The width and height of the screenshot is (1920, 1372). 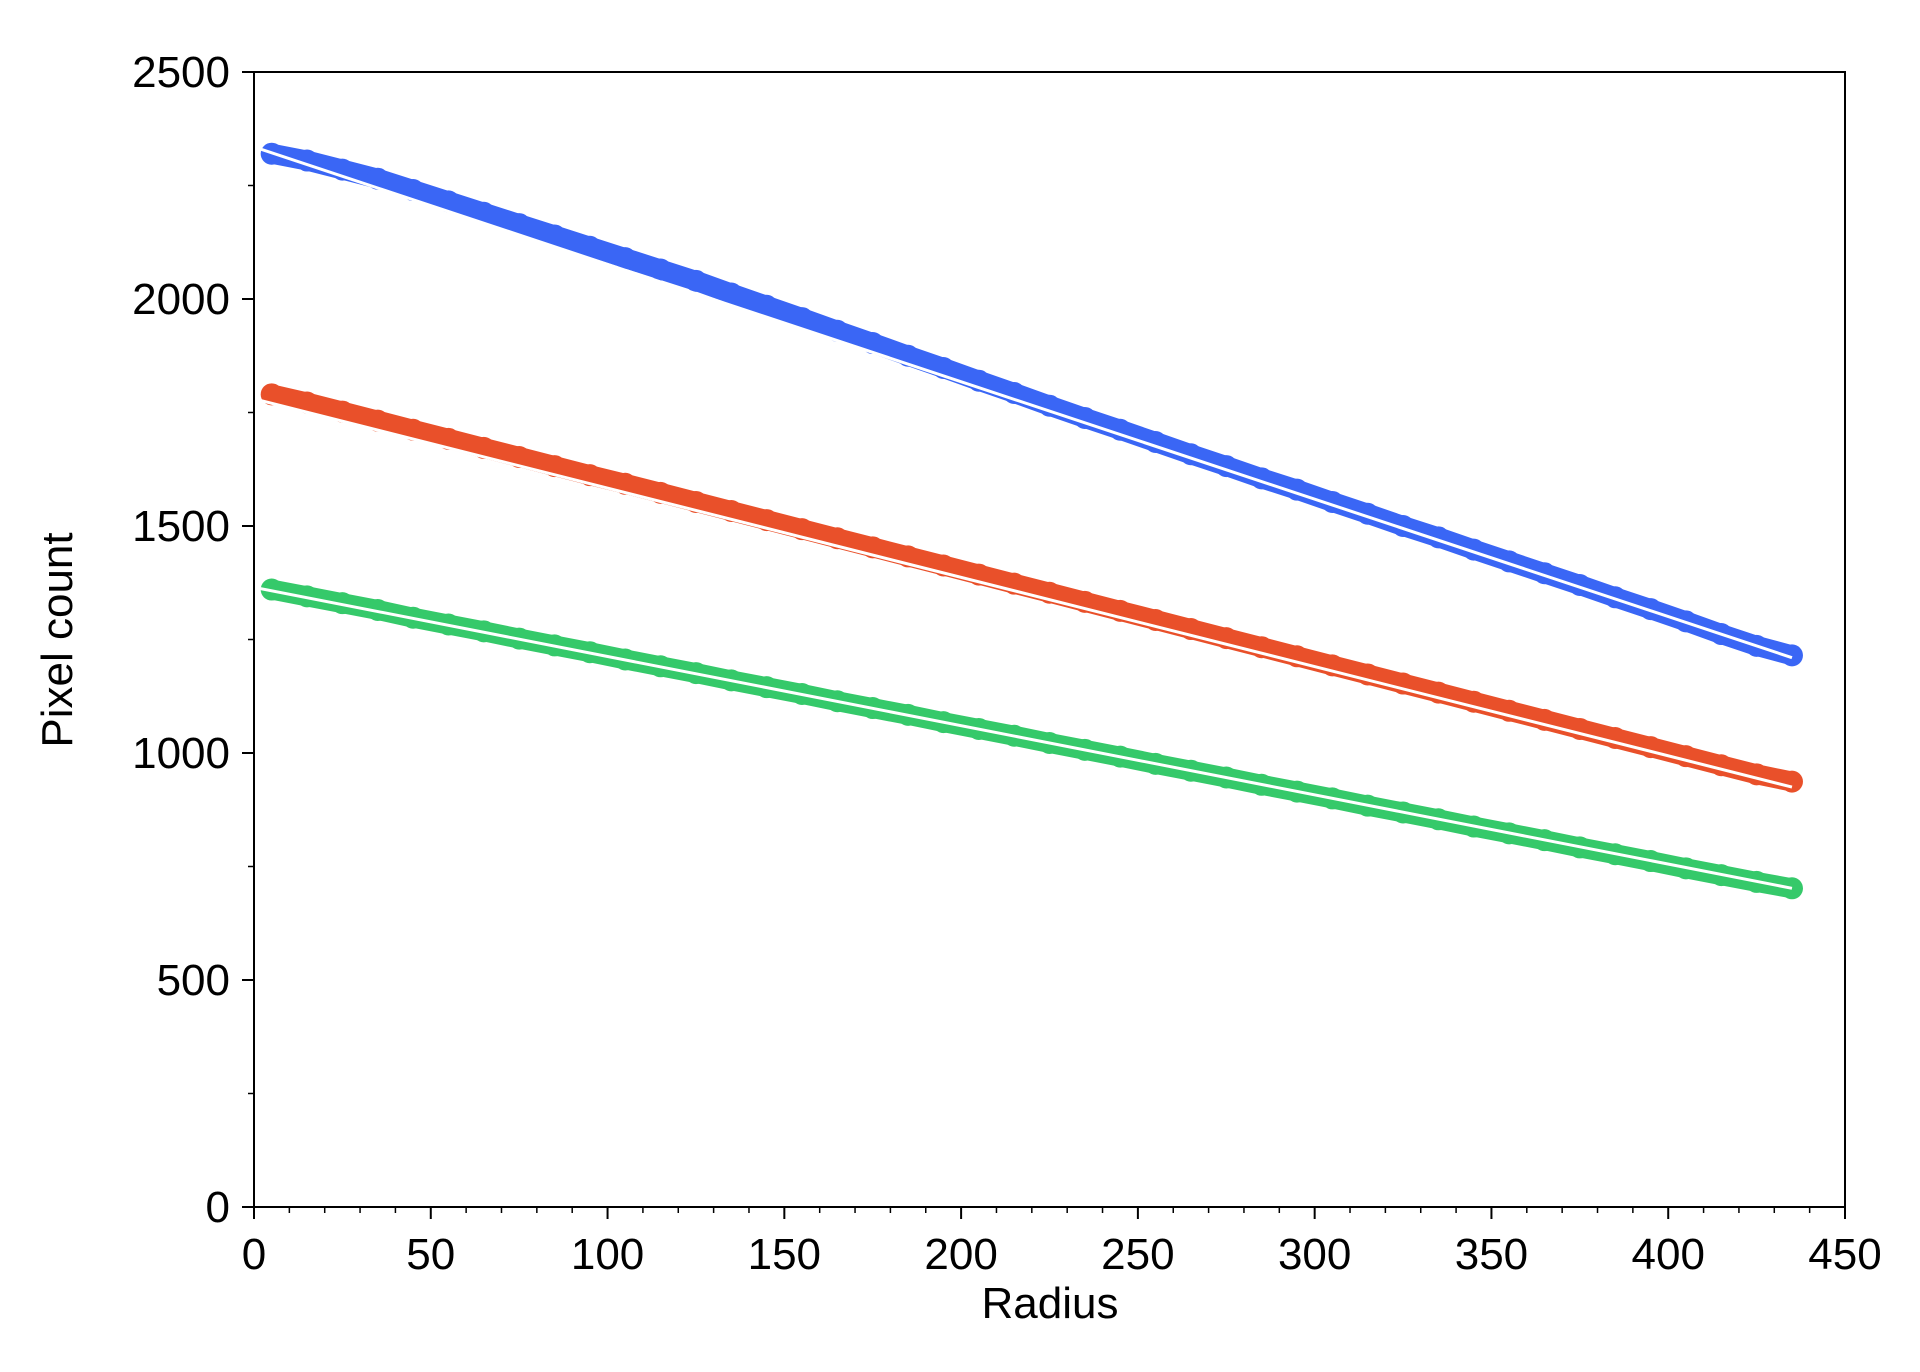 What do you see at coordinates (1314, 1254) in the screenshot?
I see `x-tick-label: 300` at bounding box center [1314, 1254].